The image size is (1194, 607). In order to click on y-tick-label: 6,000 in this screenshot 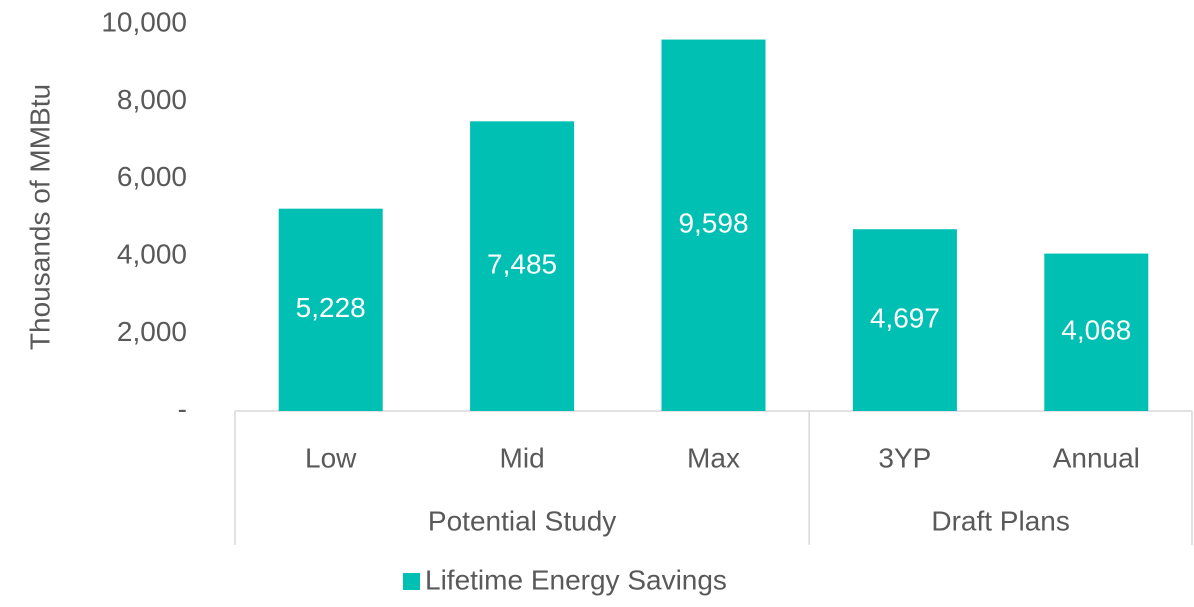, I will do `click(152, 176)`.